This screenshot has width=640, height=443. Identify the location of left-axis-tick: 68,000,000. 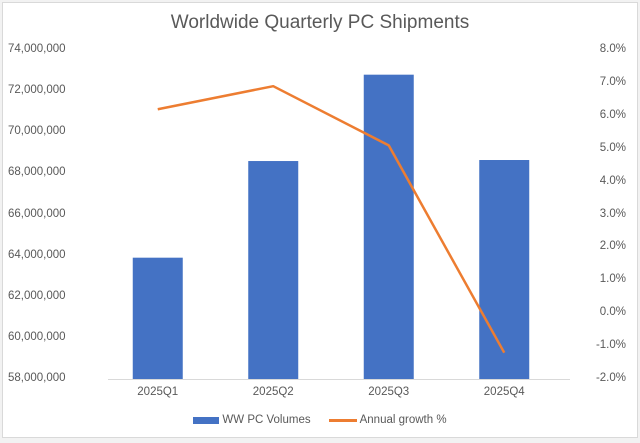
(37, 172).